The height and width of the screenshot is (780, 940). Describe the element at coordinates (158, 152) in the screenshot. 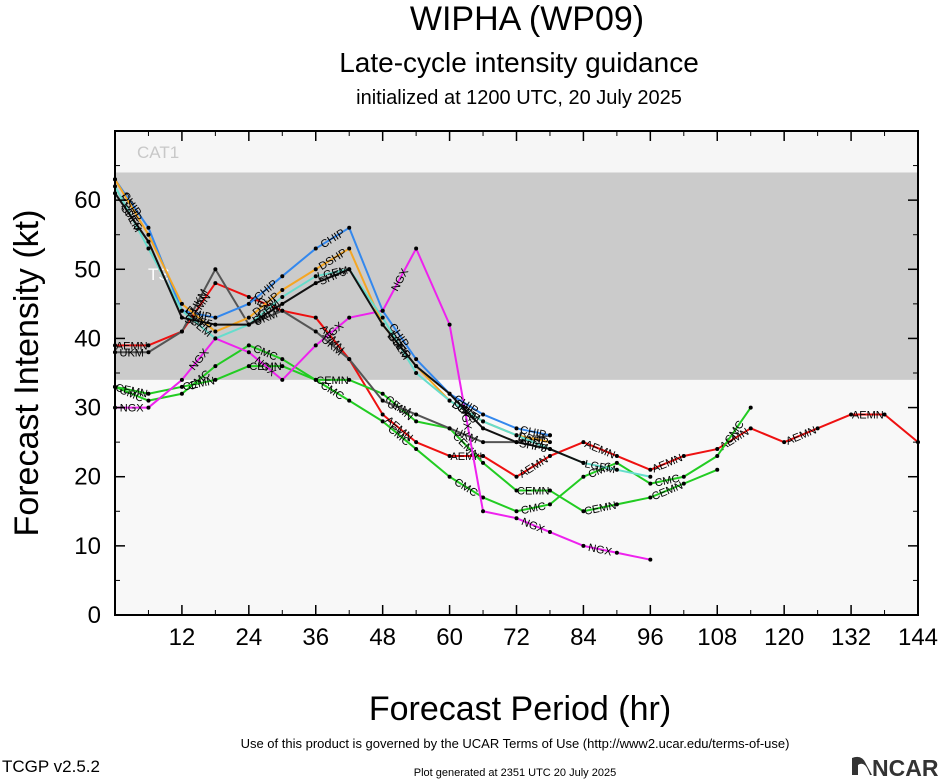

I see `band-label-cat1: CAT1` at that location.